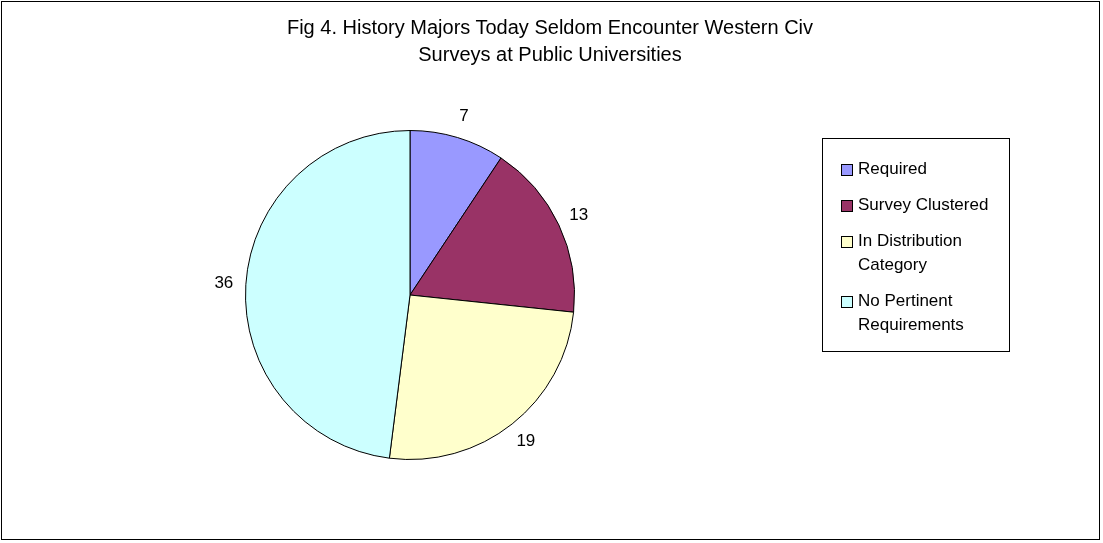 This screenshot has height=543, width=1103. I want to click on legend-label: Survey Clustered, so click(923, 205).